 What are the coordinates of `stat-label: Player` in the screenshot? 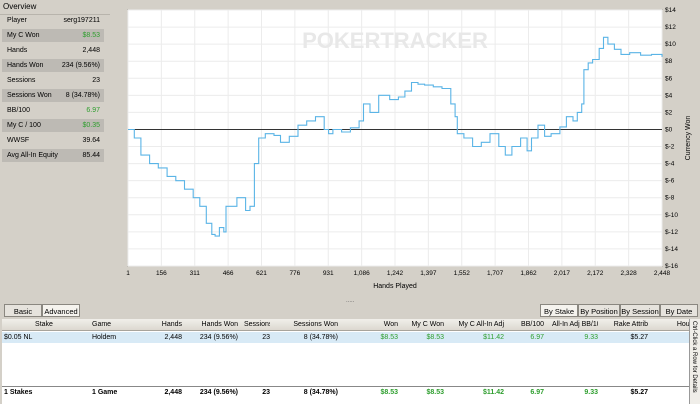 It's located at (17, 20).